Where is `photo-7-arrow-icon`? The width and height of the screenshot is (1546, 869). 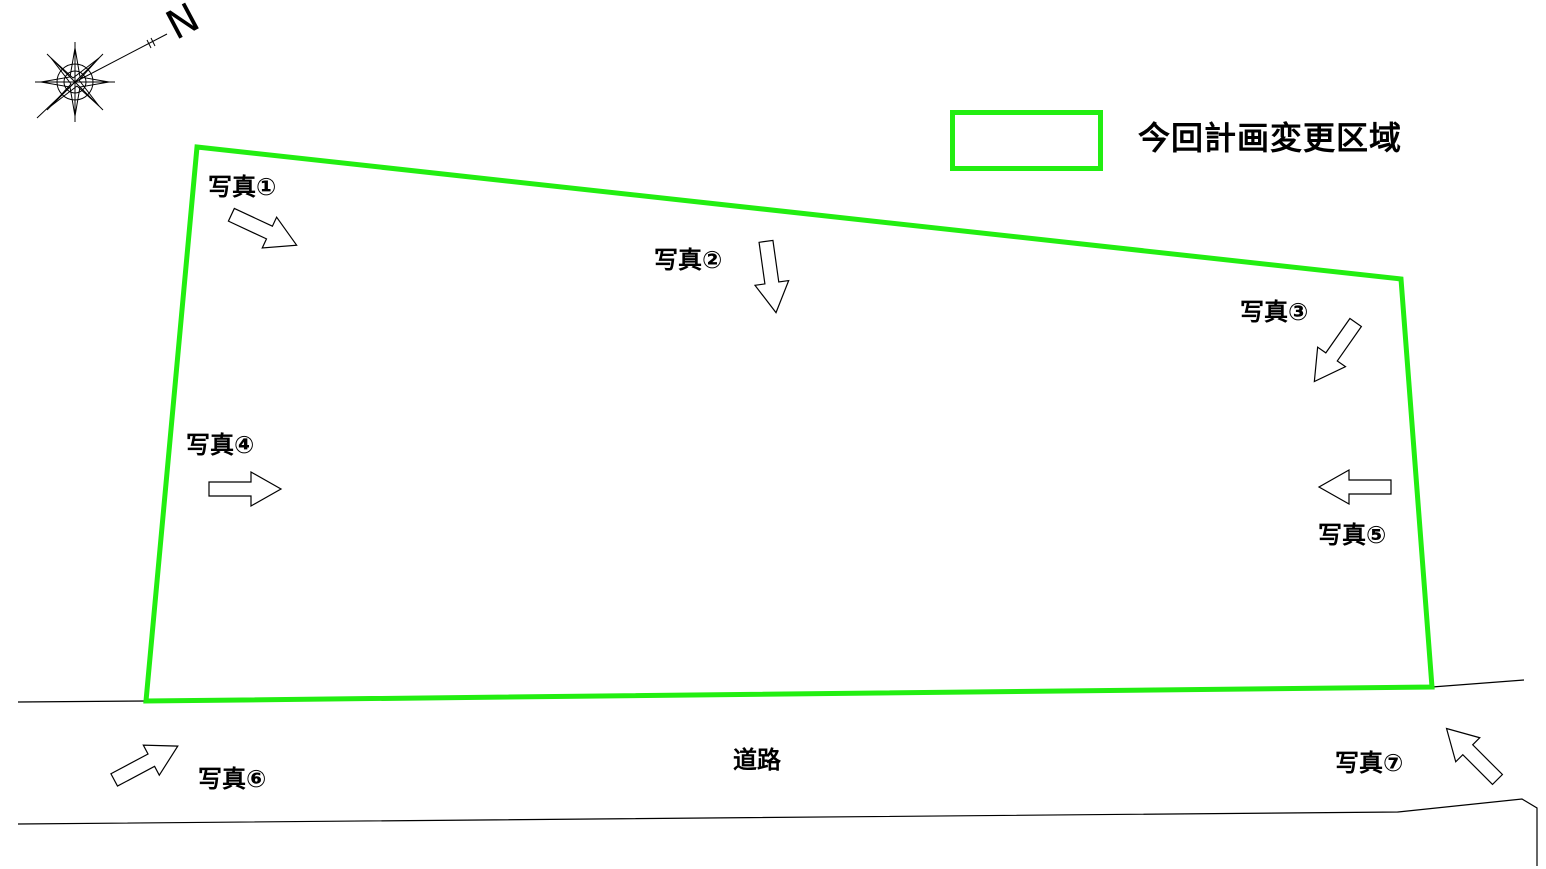 photo-7-arrow-icon is located at coordinates (1474, 756).